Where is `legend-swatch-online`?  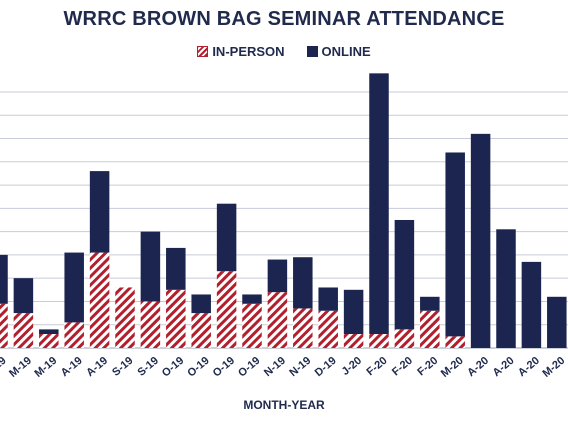 legend-swatch-online is located at coordinates (312, 51).